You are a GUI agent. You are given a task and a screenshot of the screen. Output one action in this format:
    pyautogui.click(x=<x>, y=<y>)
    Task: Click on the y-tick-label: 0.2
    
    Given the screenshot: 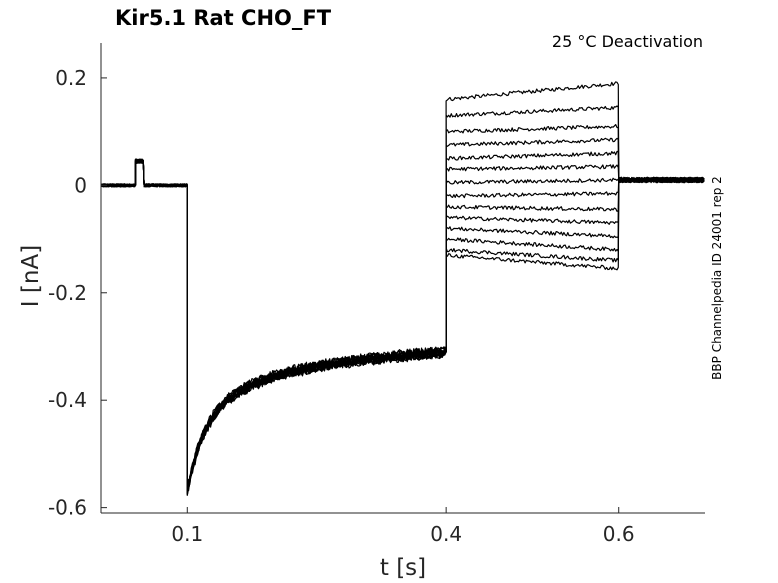 What is the action you would take?
    pyautogui.click(x=71, y=78)
    